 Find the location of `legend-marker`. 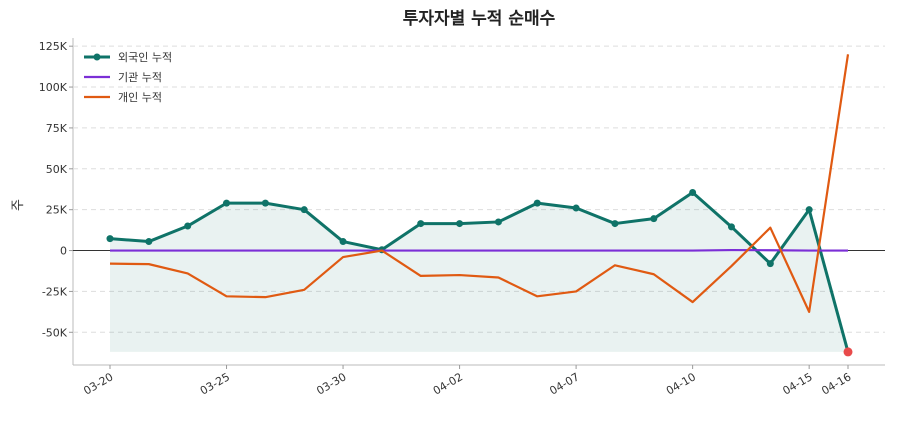

legend-marker is located at coordinates (97, 57).